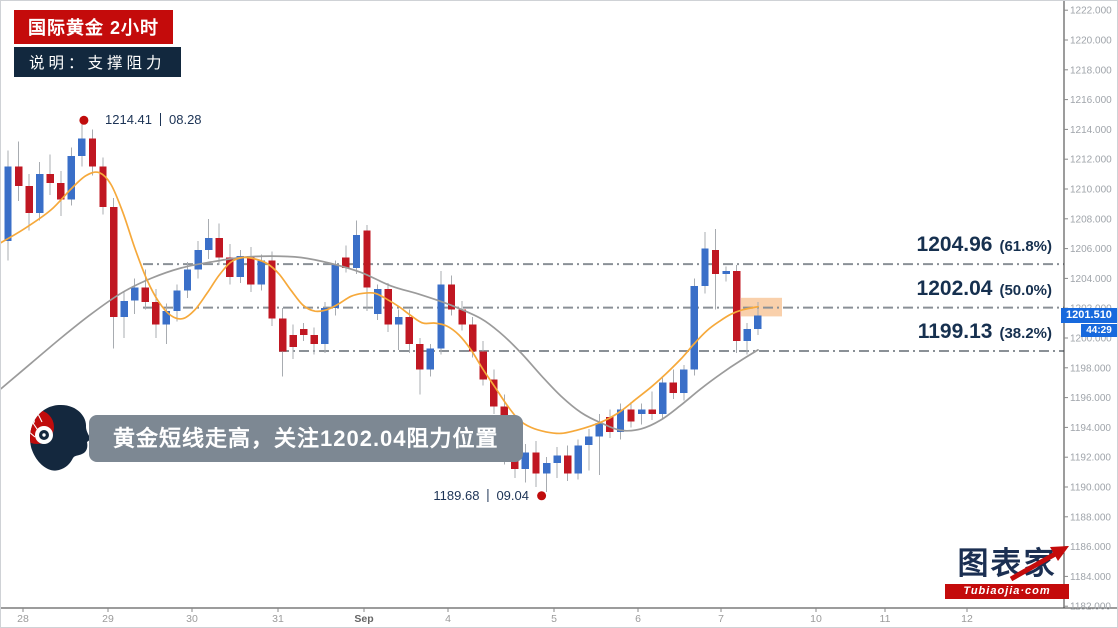 This screenshot has height=628, width=1118. I want to click on fib-level-50.0-label: 1202.04 (50.0%), so click(984, 290).